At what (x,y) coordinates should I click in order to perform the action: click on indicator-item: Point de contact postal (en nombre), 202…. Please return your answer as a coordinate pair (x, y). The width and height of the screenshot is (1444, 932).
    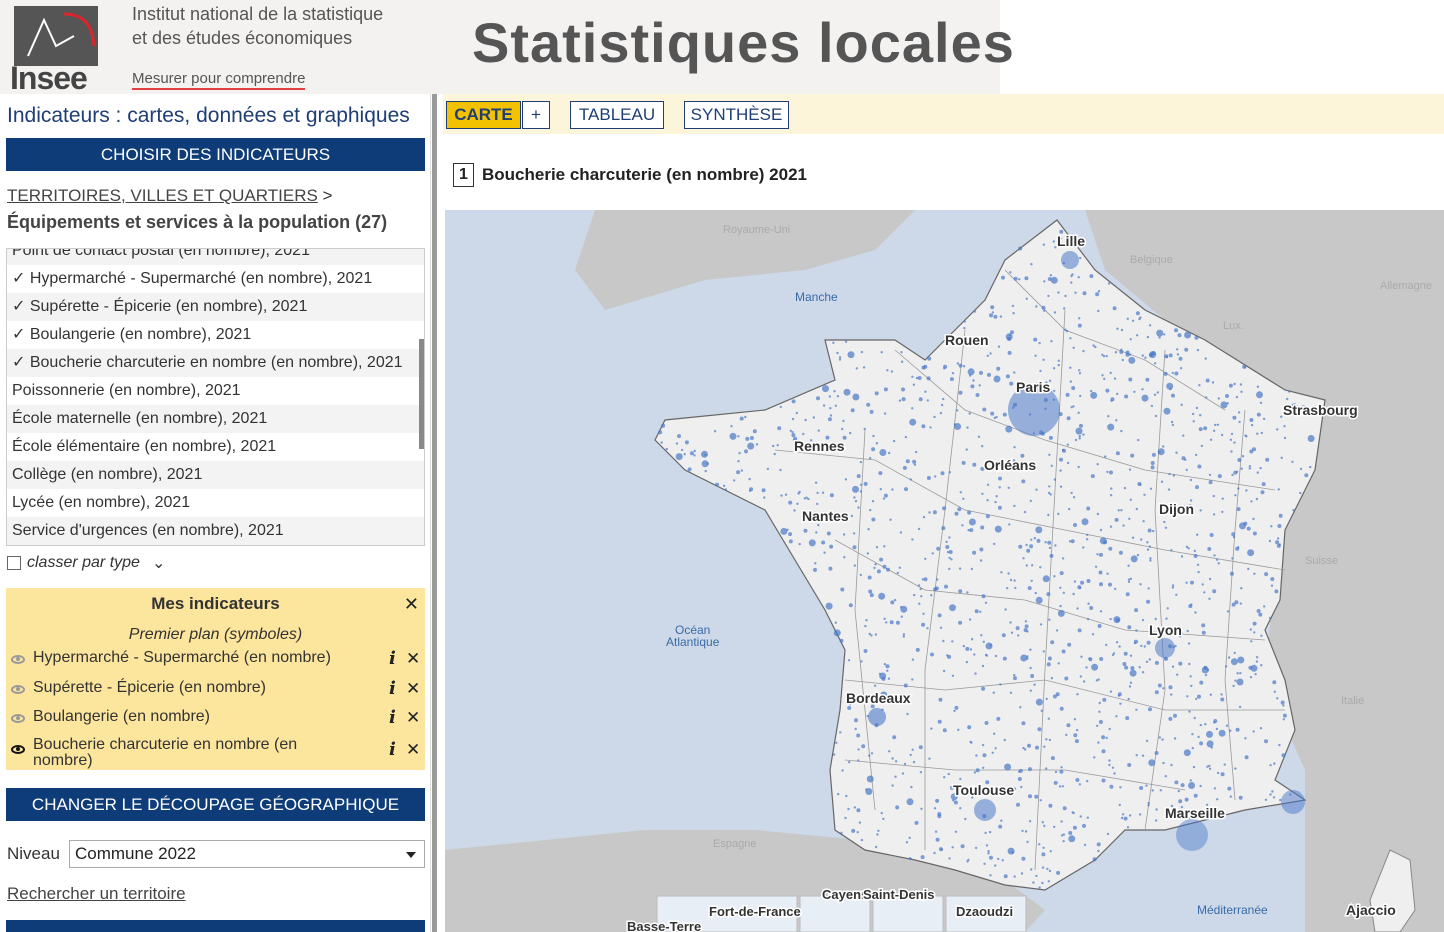
    Looking at the image, I should click on (215, 257).